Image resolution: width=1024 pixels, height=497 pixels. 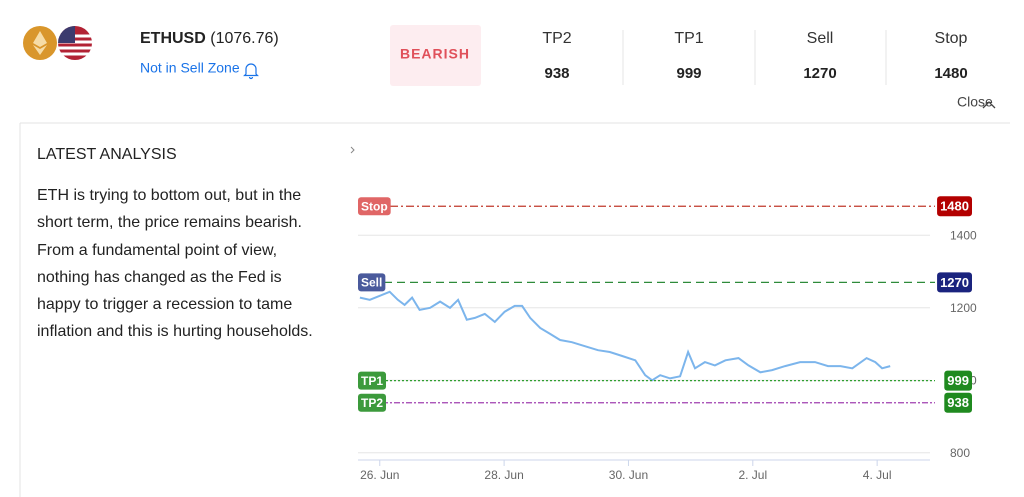 I want to click on level-value-tag-text: 1480, so click(x=954, y=206).